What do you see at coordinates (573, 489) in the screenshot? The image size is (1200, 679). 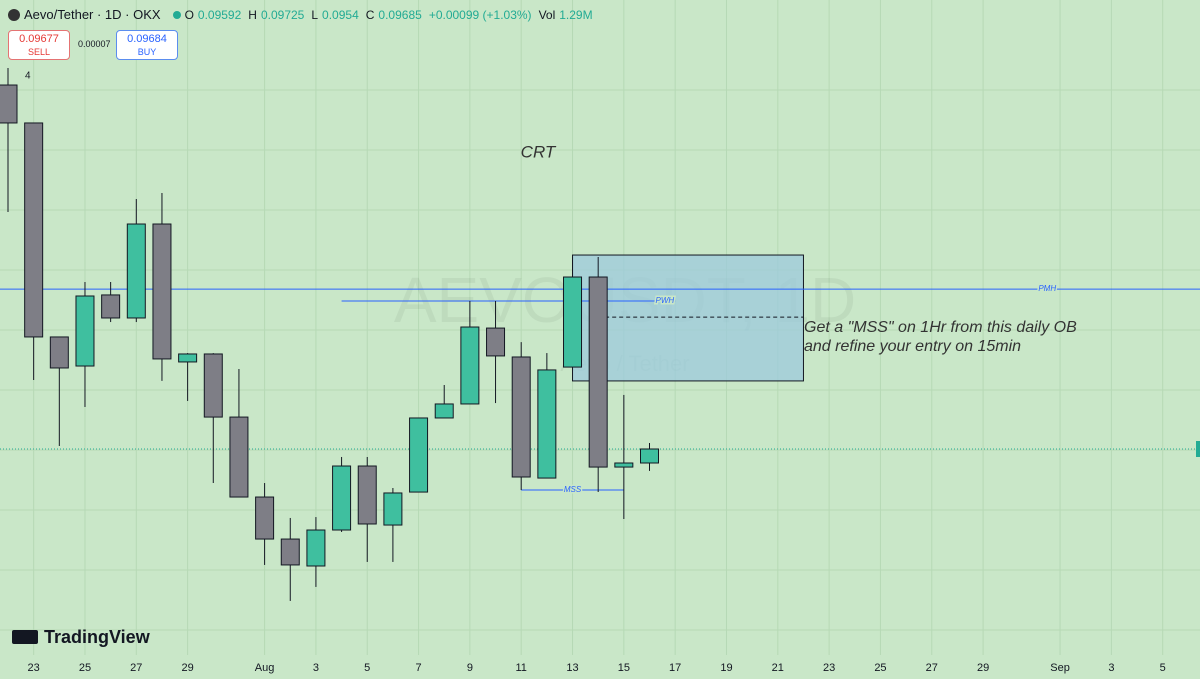 I see `level-label: MSS` at bounding box center [573, 489].